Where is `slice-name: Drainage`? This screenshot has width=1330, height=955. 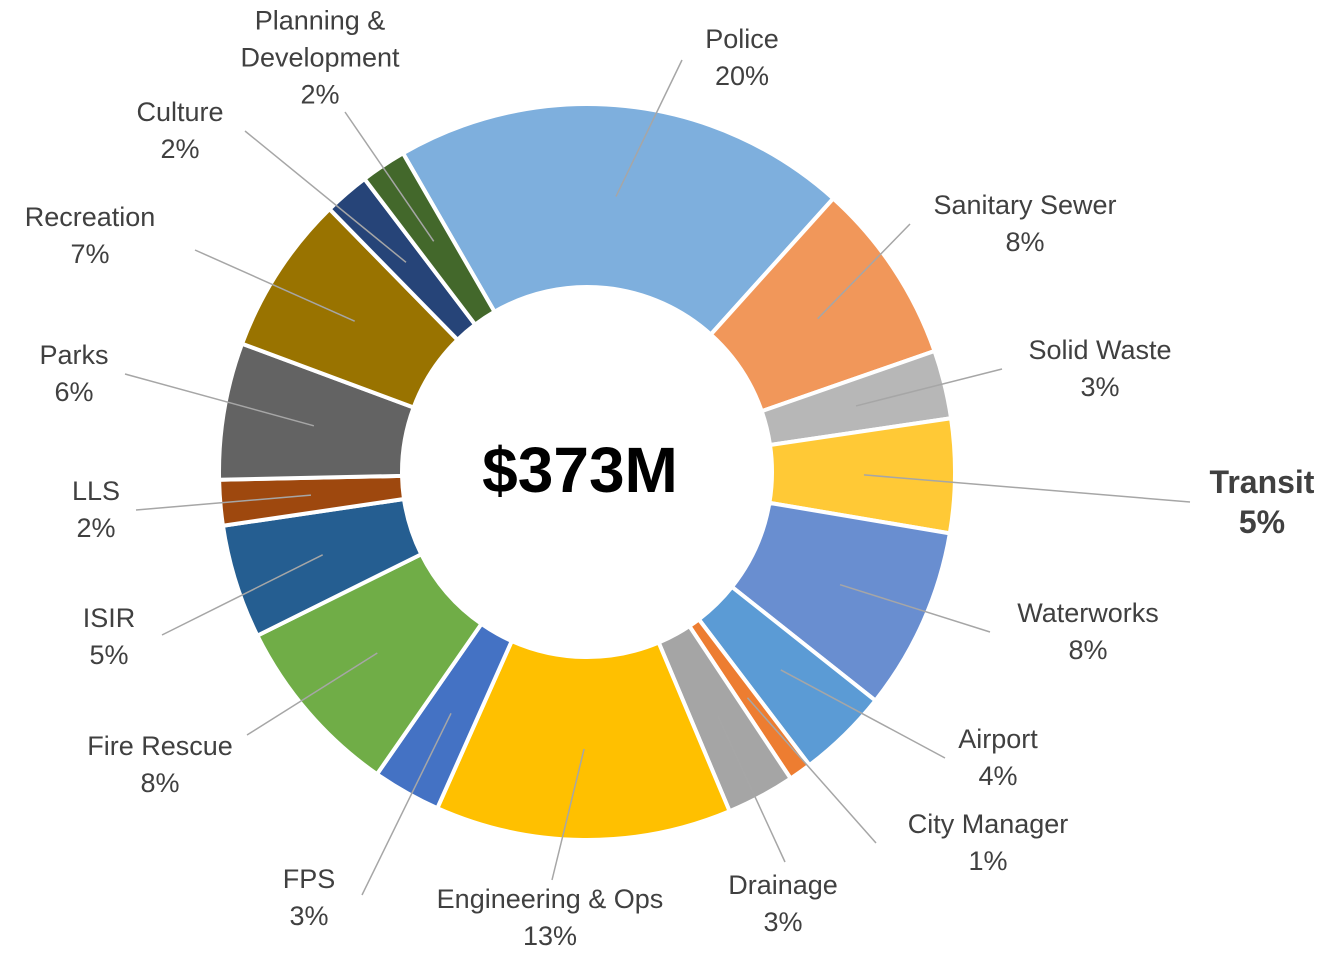 slice-name: Drainage is located at coordinates (783, 885).